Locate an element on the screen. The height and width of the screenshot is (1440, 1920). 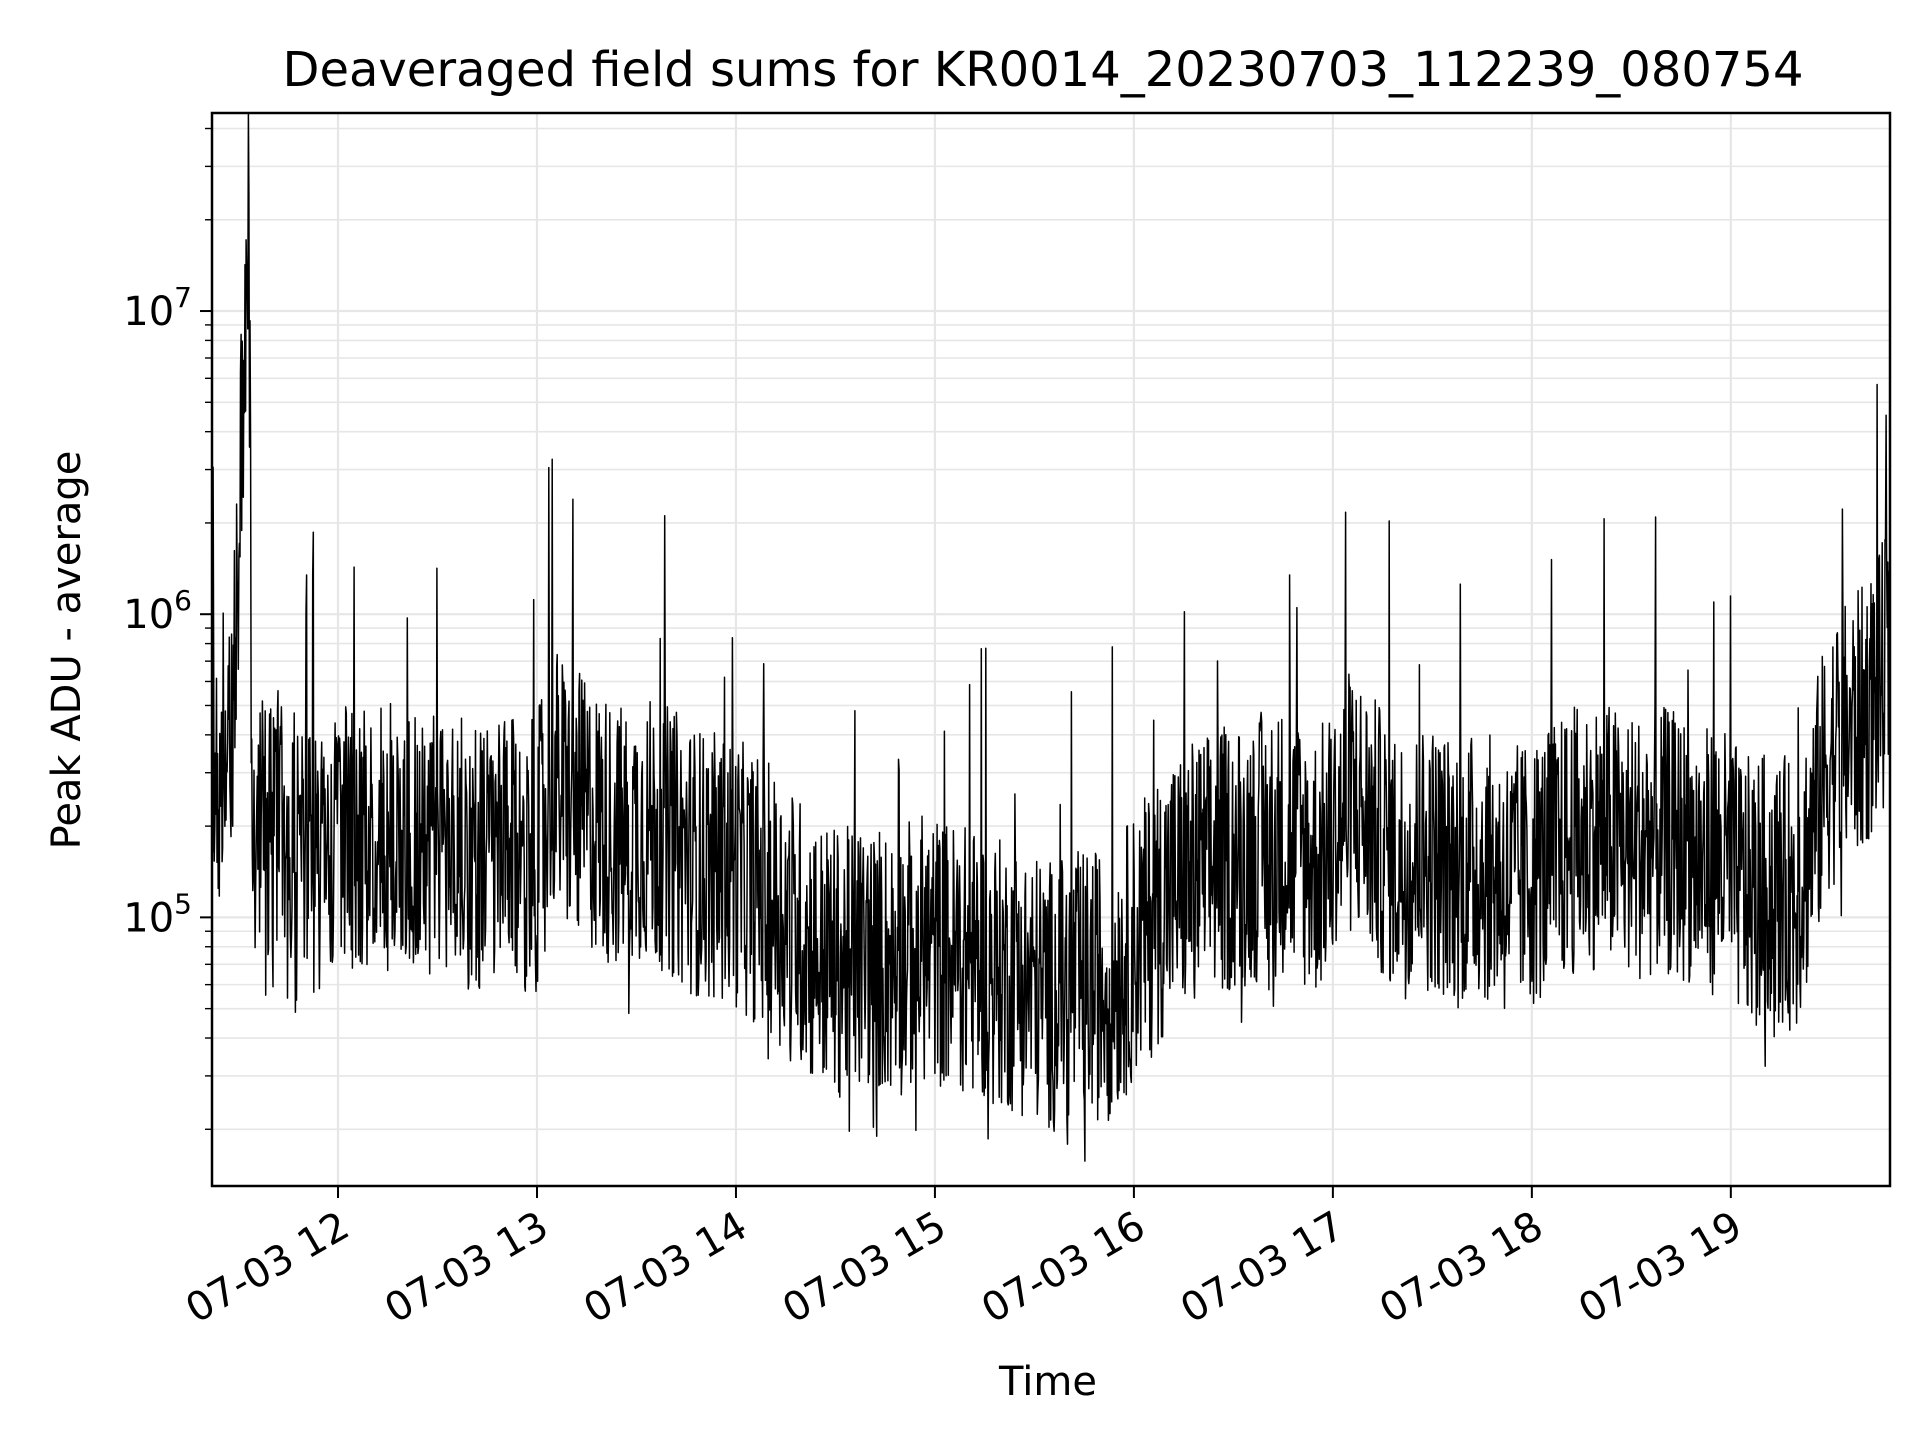
x-axis-label: Time is located at coordinates (1047, 1382).